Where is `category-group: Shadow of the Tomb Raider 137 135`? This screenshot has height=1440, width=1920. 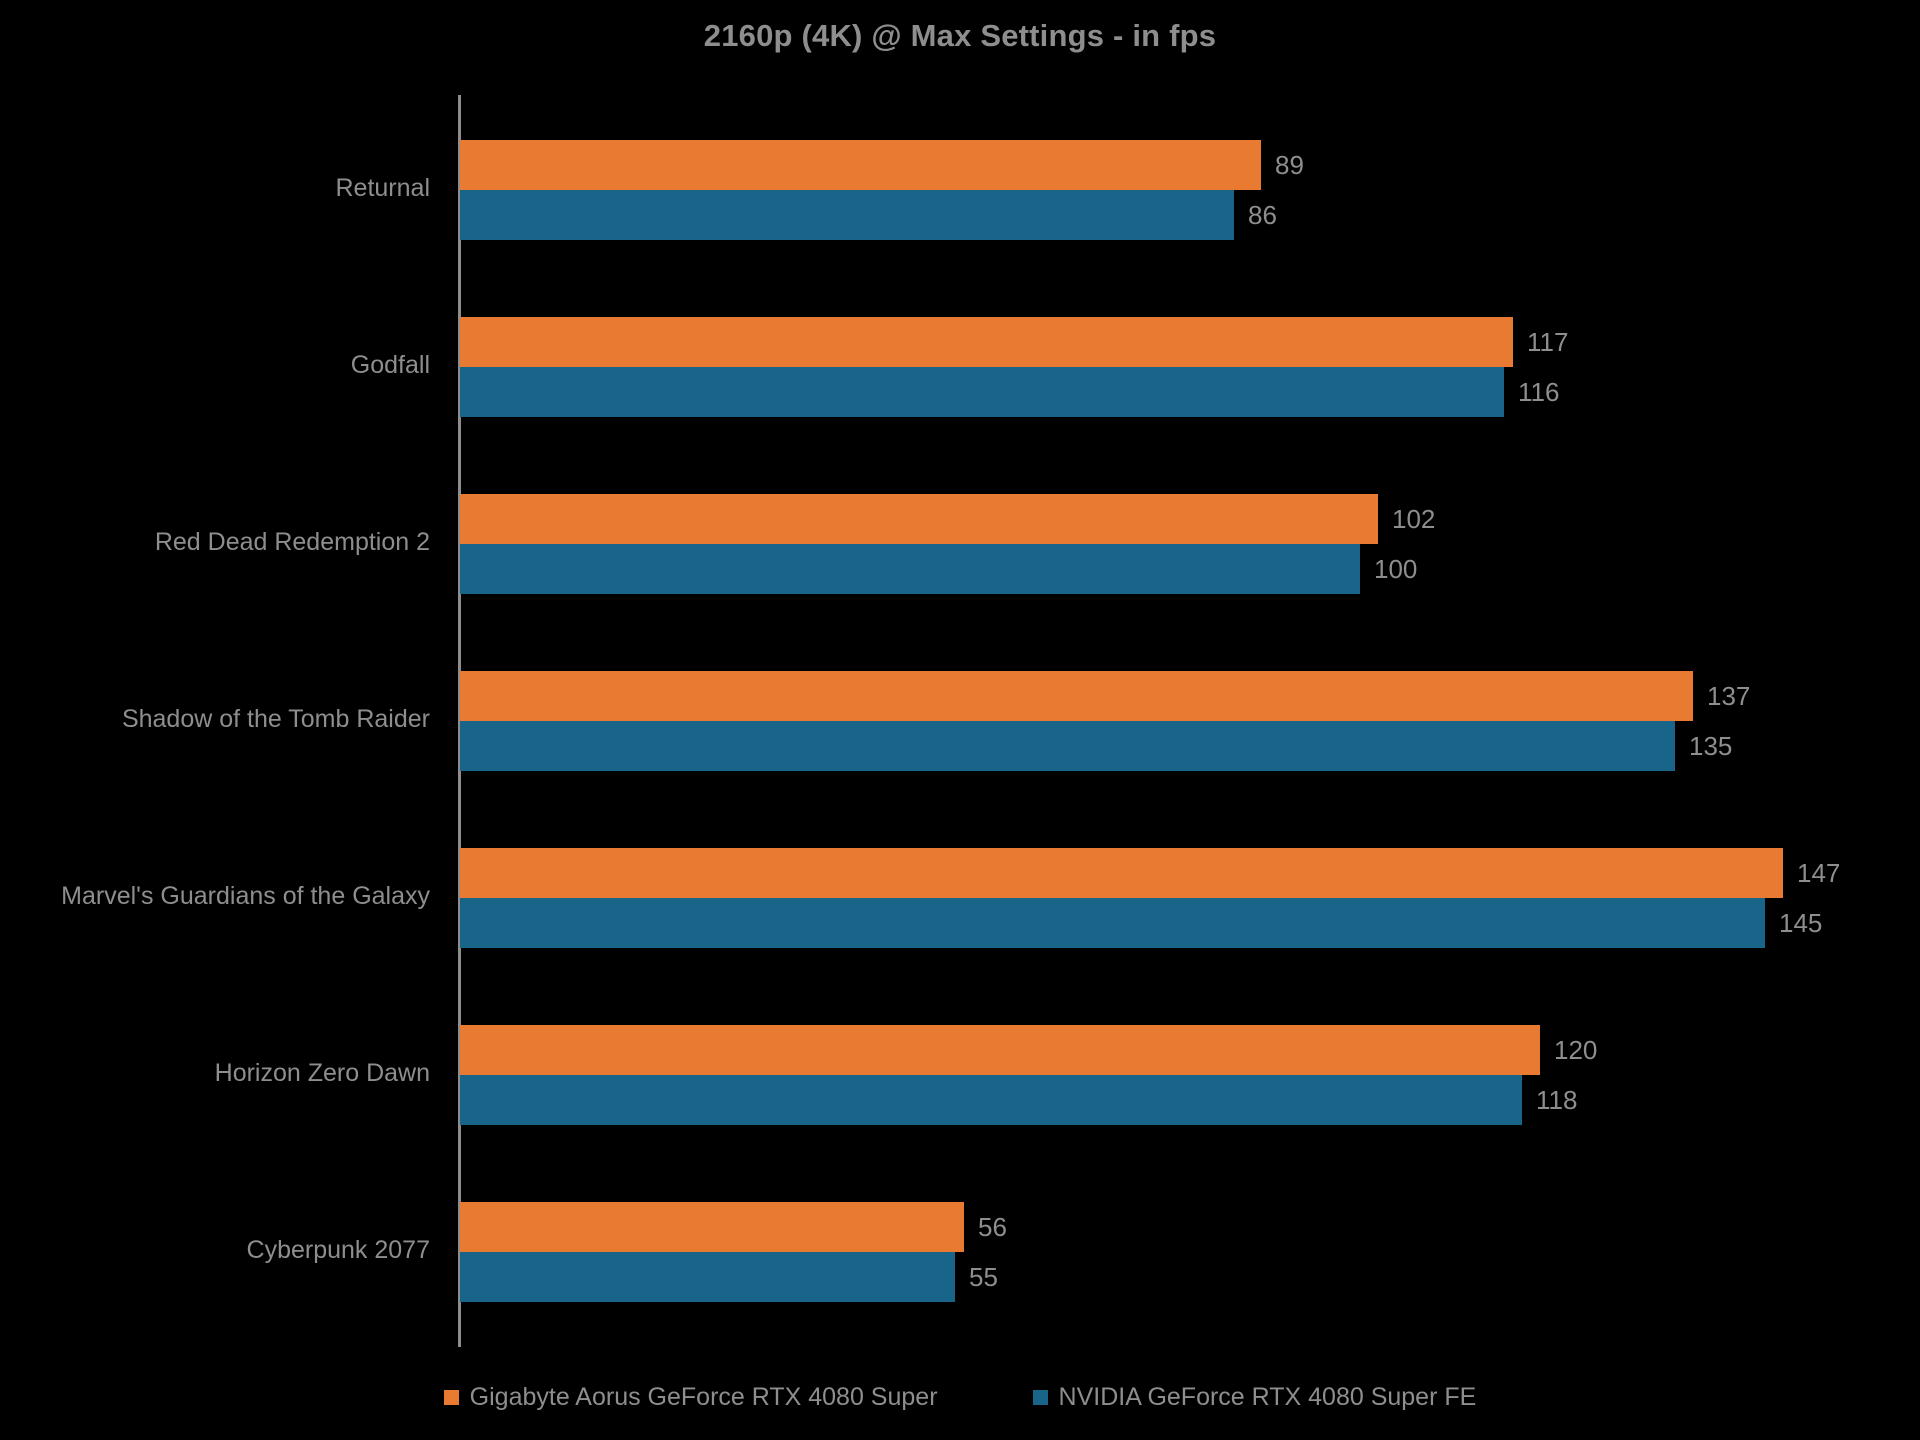
category-group: Shadow of the Tomb Raider 137 135 is located at coordinates (960, 721).